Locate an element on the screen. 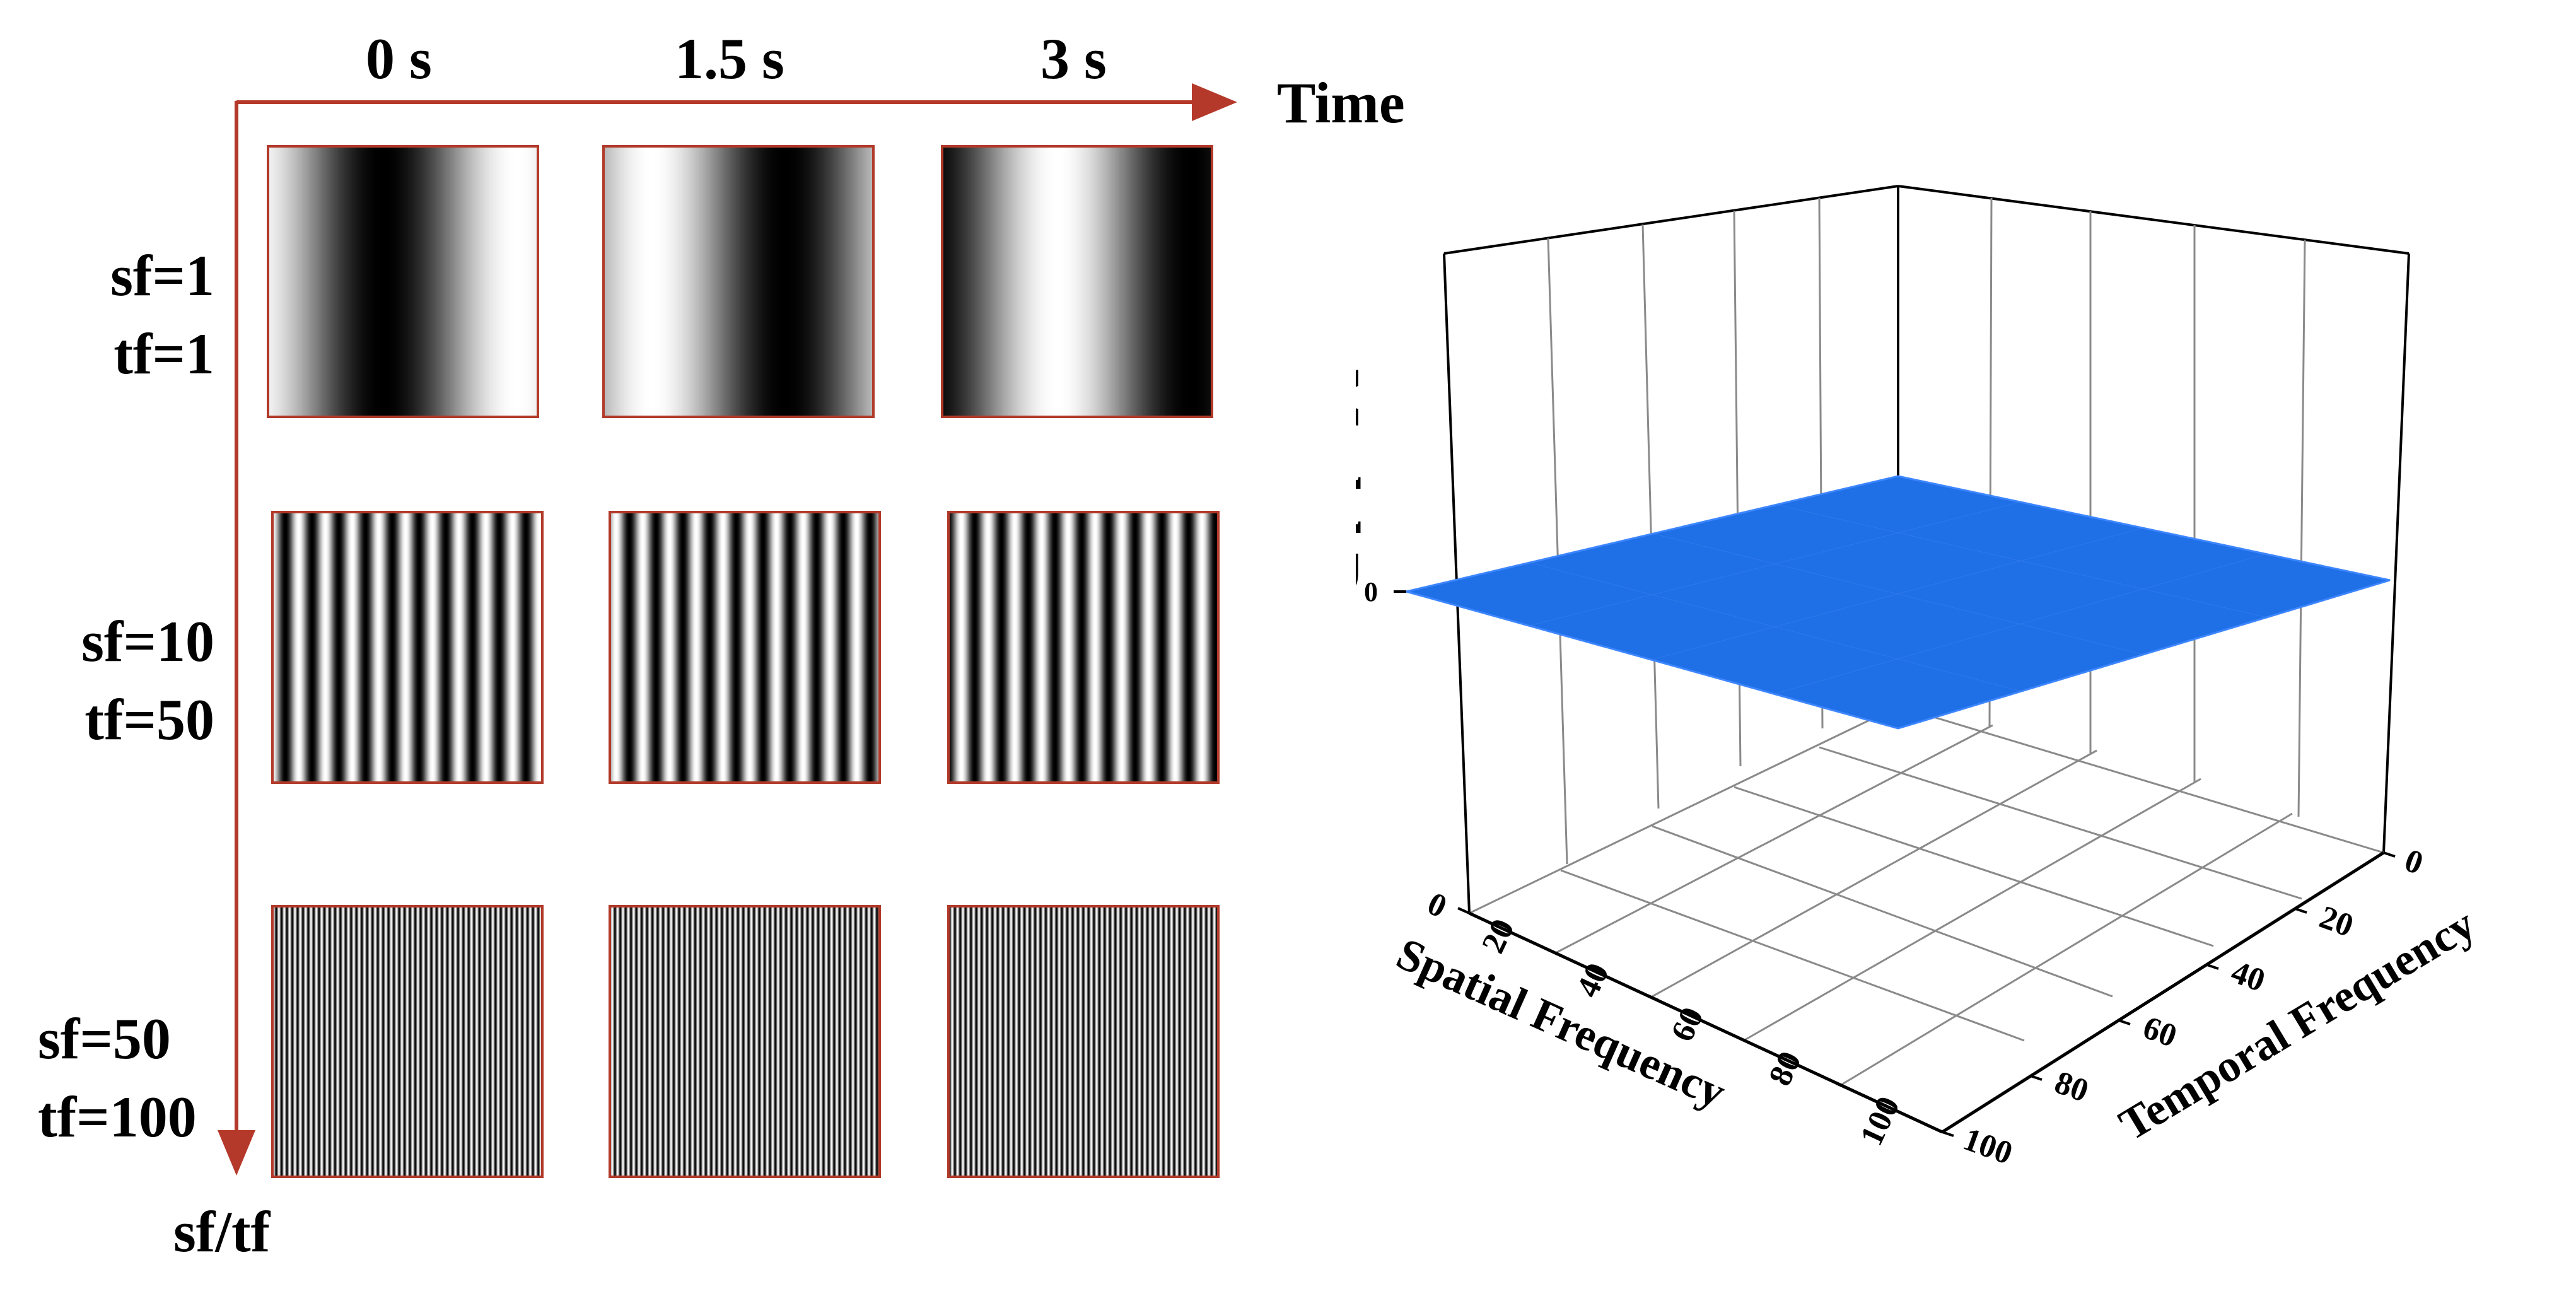 Image resolution: width=2576 pixels, height=1296 pixels. response-surface is located at coordinates (1899, 602).